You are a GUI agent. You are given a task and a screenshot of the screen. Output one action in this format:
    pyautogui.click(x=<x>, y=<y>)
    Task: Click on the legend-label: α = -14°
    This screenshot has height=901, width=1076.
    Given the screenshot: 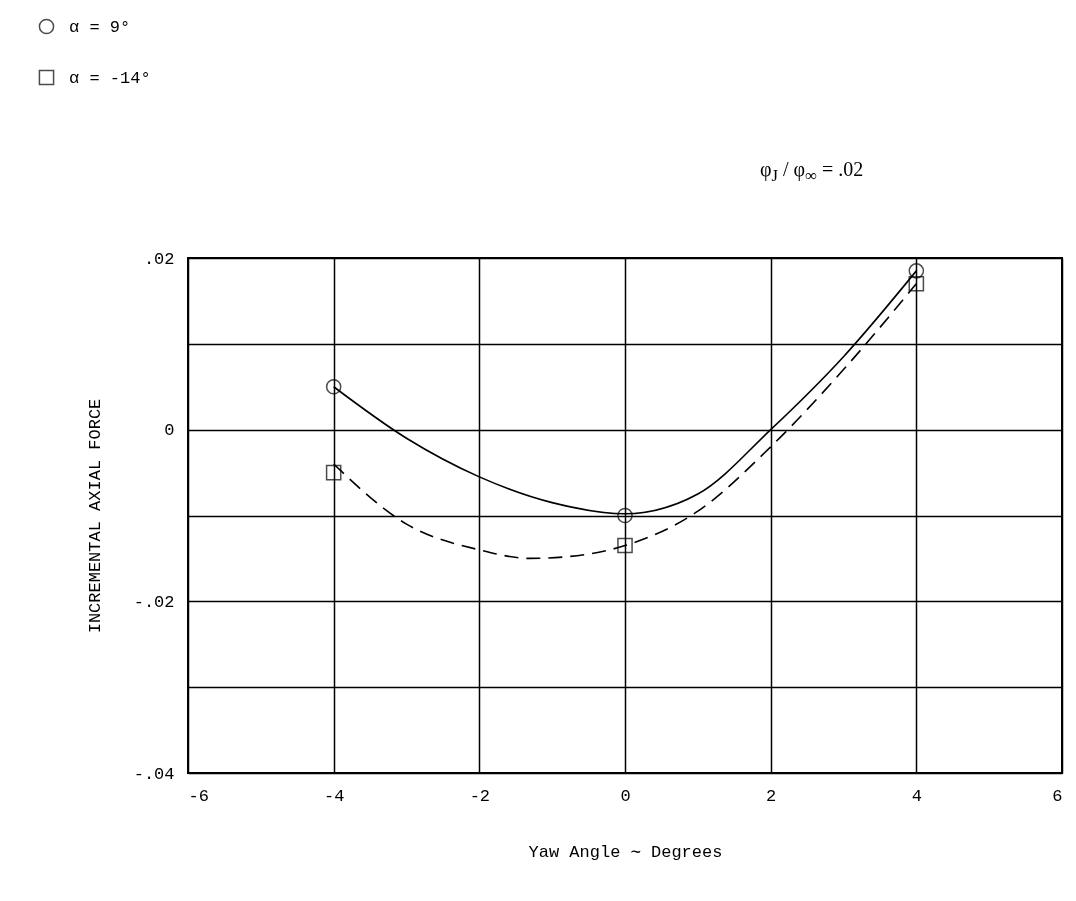 What is the action you would take?
    pyautogui.click(x=110, y=78)
    